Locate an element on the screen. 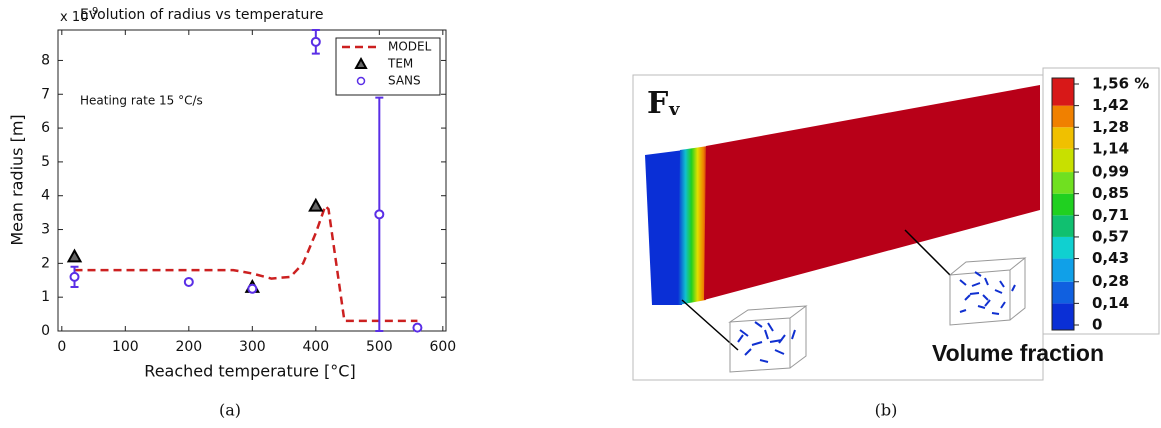  colorbar-label: 0 is located at coordinates (1097, 325).